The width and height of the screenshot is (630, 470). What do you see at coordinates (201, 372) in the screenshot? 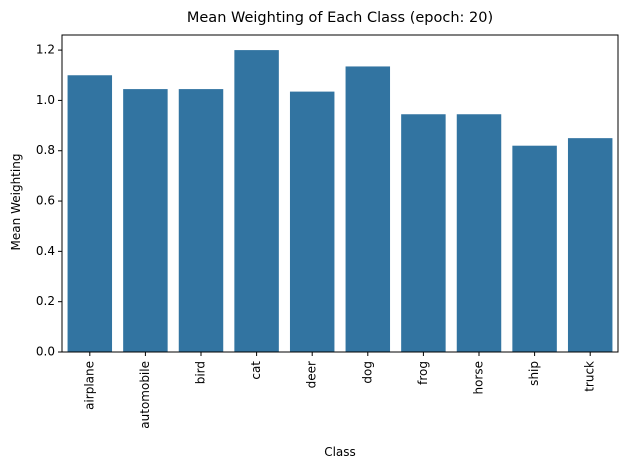
I see `x-tick-label: bird` at bounding box center [201, 372].